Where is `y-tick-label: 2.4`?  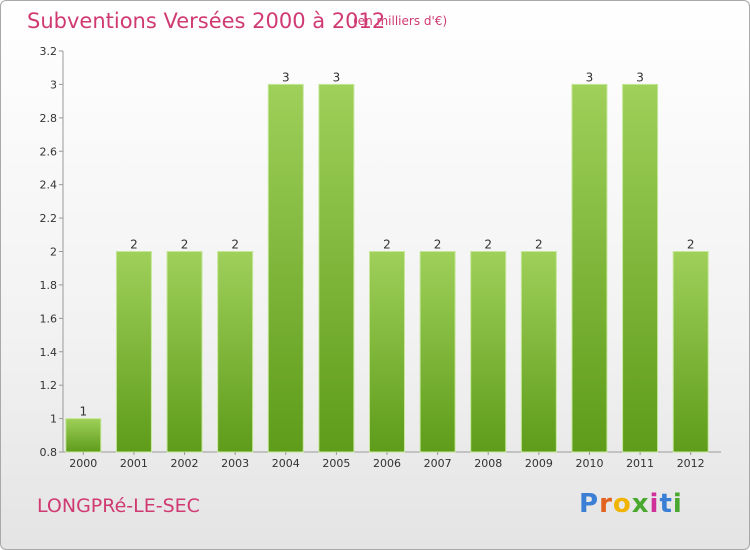 y-tick-label: 2.4 is located at coordinates (49, 185).